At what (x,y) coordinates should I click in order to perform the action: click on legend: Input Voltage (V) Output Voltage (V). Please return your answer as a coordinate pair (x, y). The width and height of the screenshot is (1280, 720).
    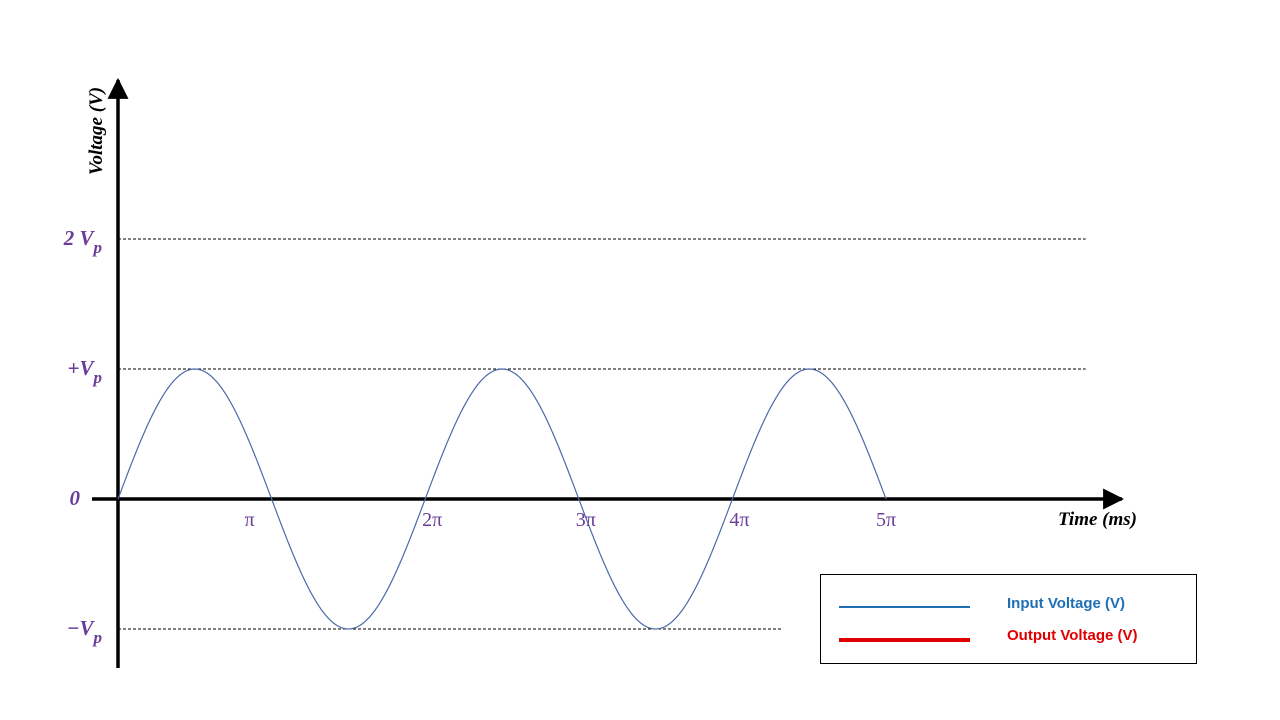
    Looking at the image, I should click on (1008, 619).